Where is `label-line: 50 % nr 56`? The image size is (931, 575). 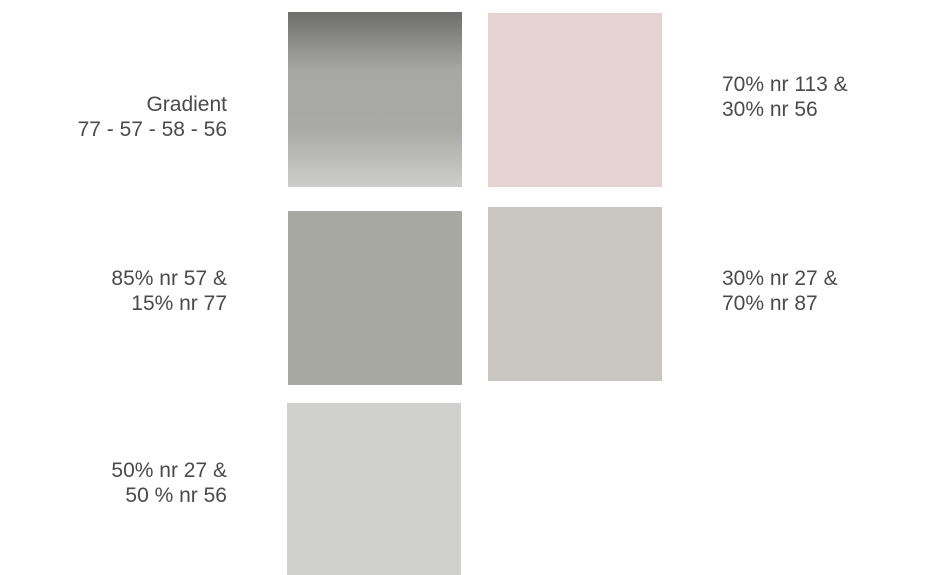
label-line: 50 % nr 56 is located at coordinates (176, 495).